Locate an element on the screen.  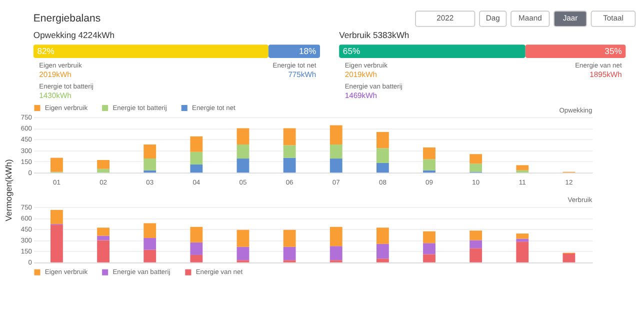
data-label: 82% is located at coordinates (46, 51).